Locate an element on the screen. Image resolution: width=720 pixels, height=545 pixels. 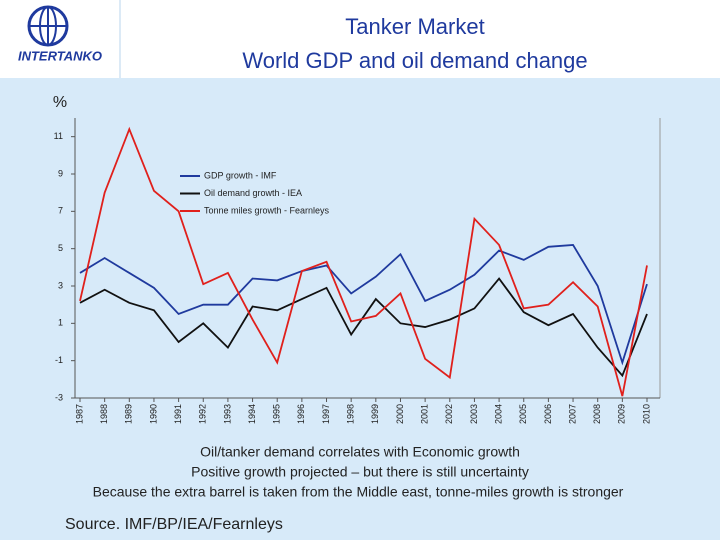
y-tick-label: 7 is located at coordinates (60, 211).